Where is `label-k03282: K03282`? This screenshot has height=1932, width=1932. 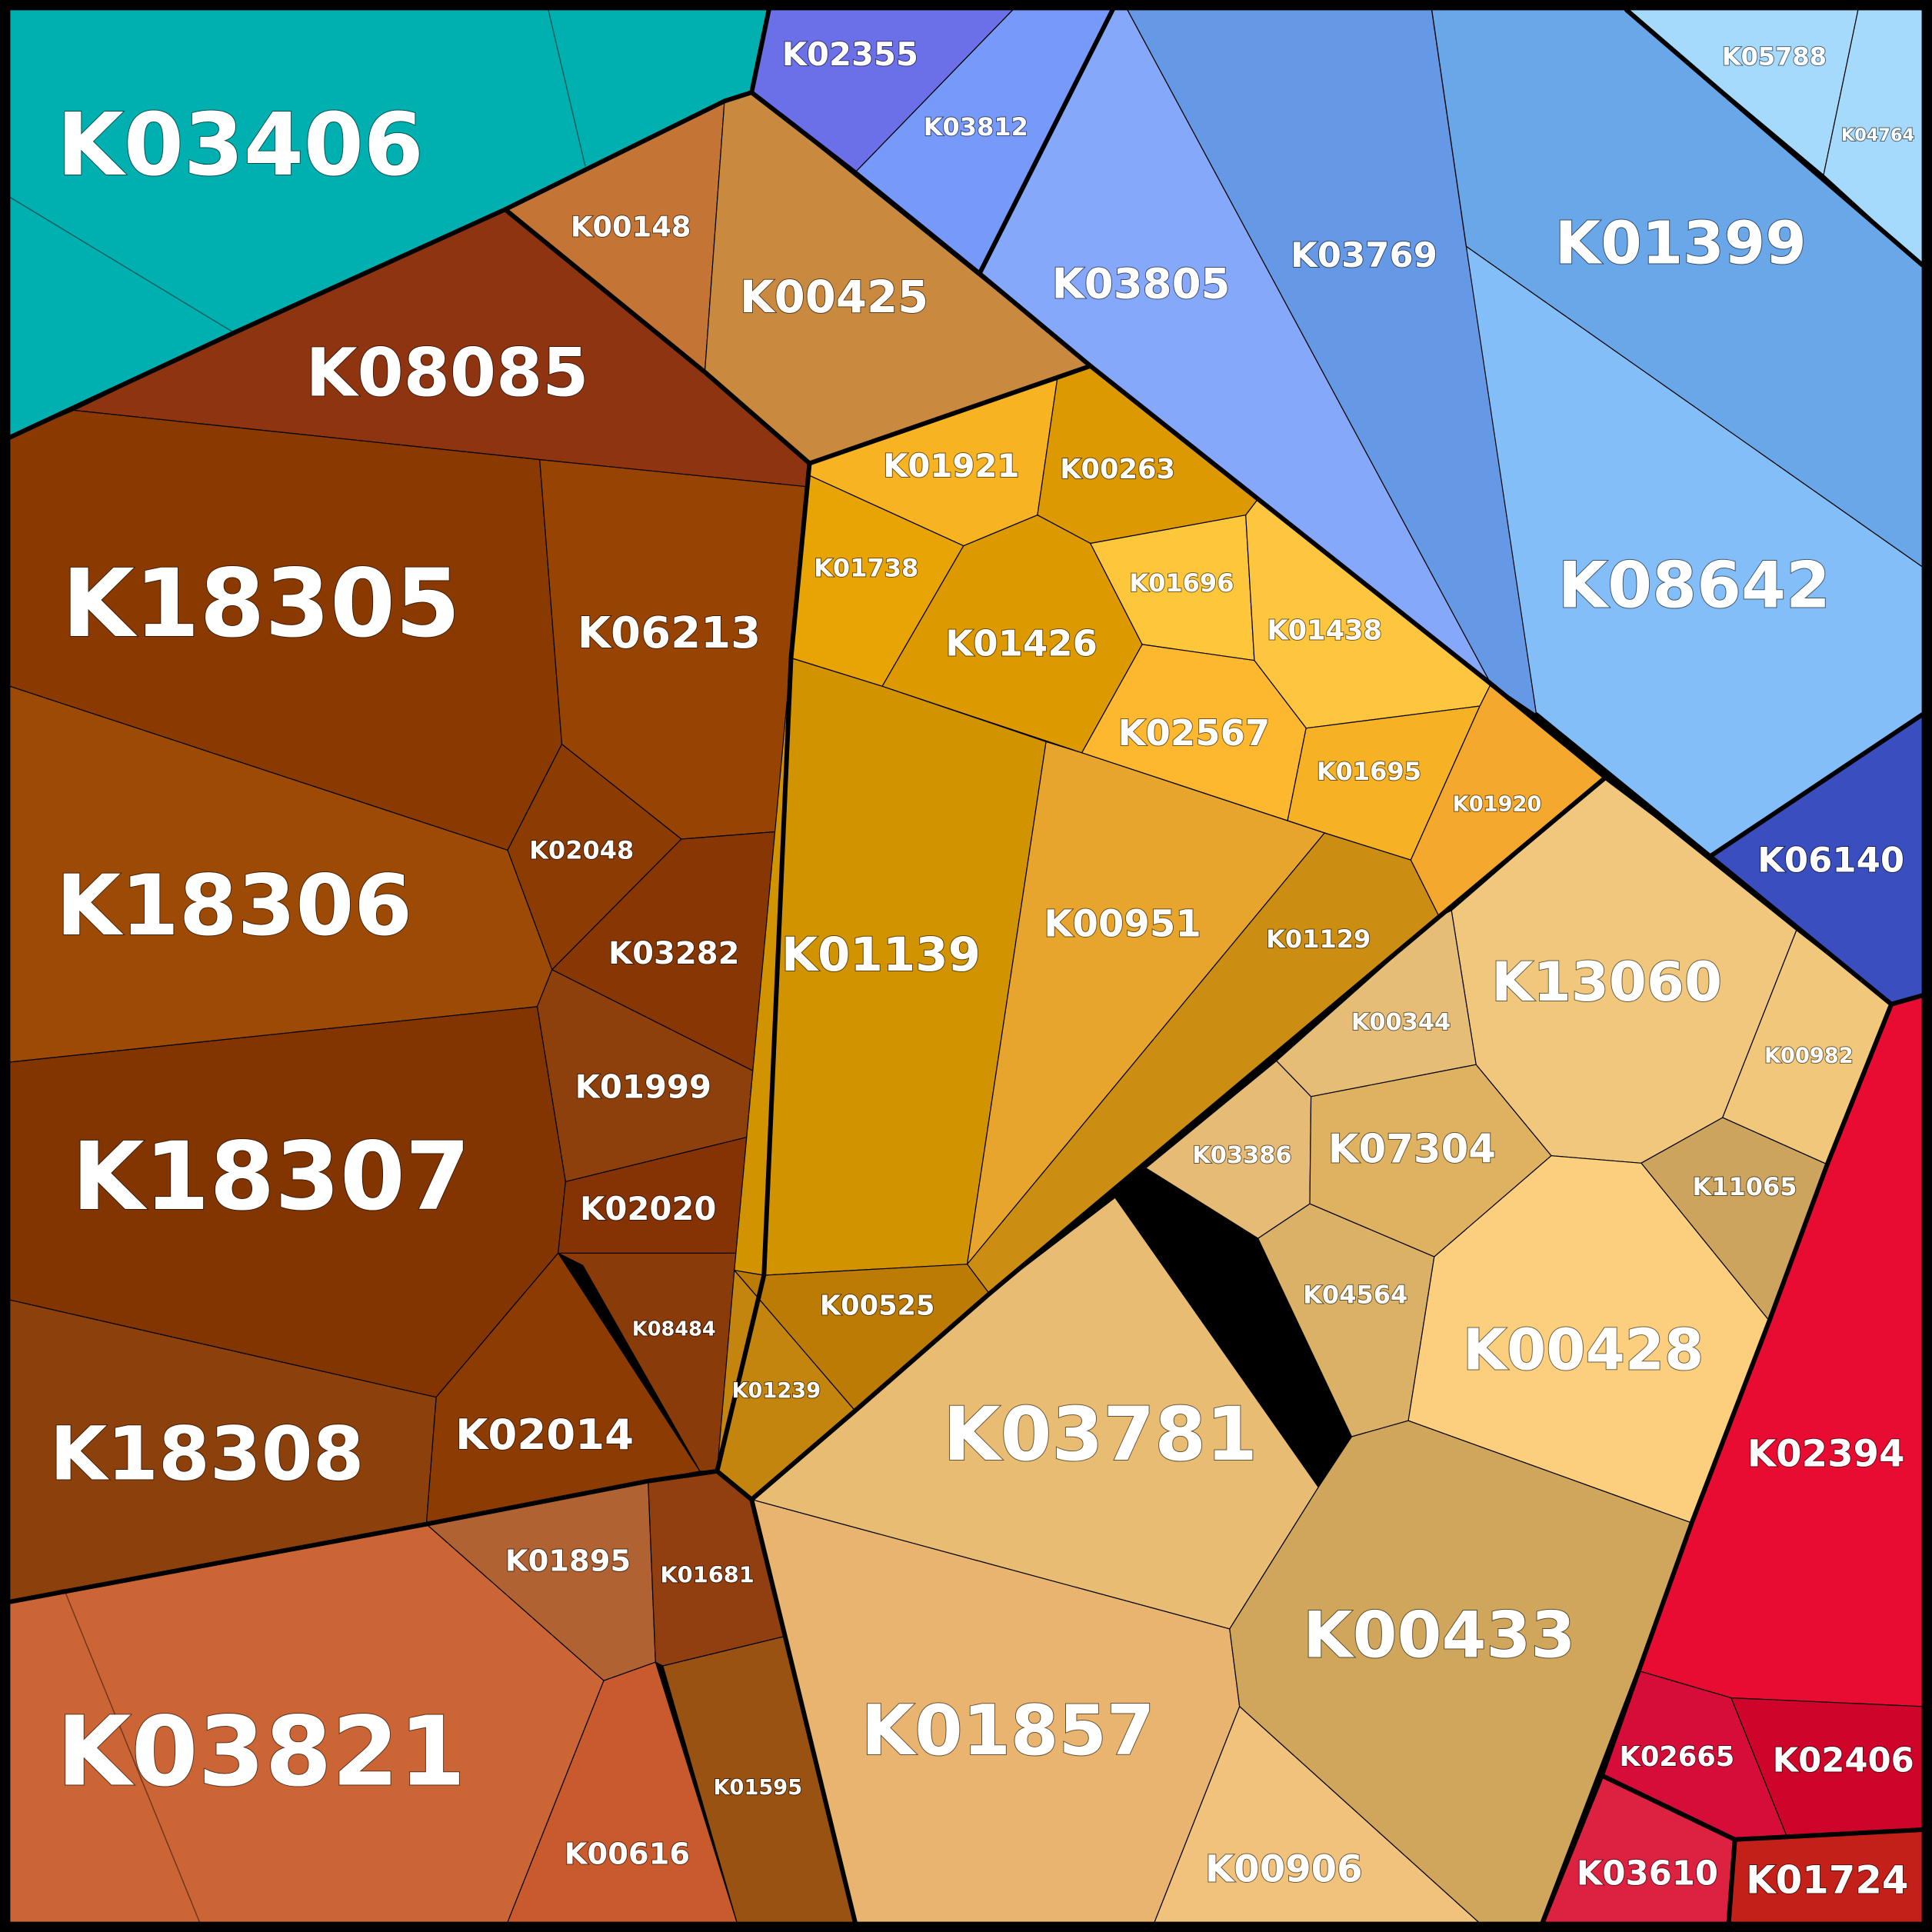 label-k03282: K03282 is located at coordinates (674, 953).